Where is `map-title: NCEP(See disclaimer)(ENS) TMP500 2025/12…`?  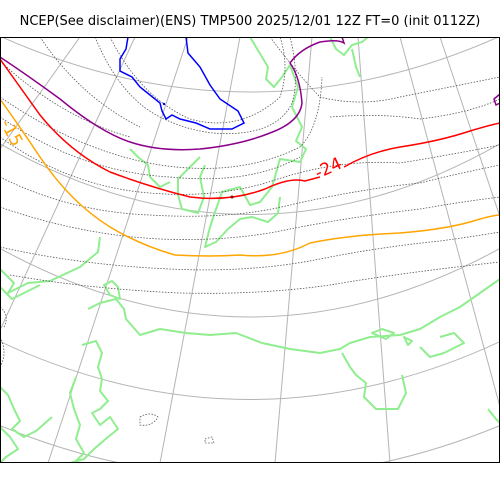 map-title: NCEP(See disclaimer)(ENS) TMP500 2025/12… is located at coordinates (250, 21).